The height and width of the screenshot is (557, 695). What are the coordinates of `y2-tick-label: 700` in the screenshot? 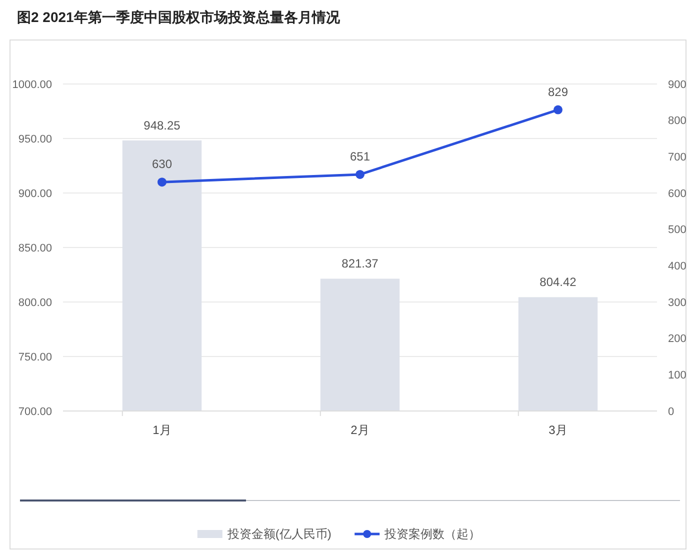 It's located at (677, 158).